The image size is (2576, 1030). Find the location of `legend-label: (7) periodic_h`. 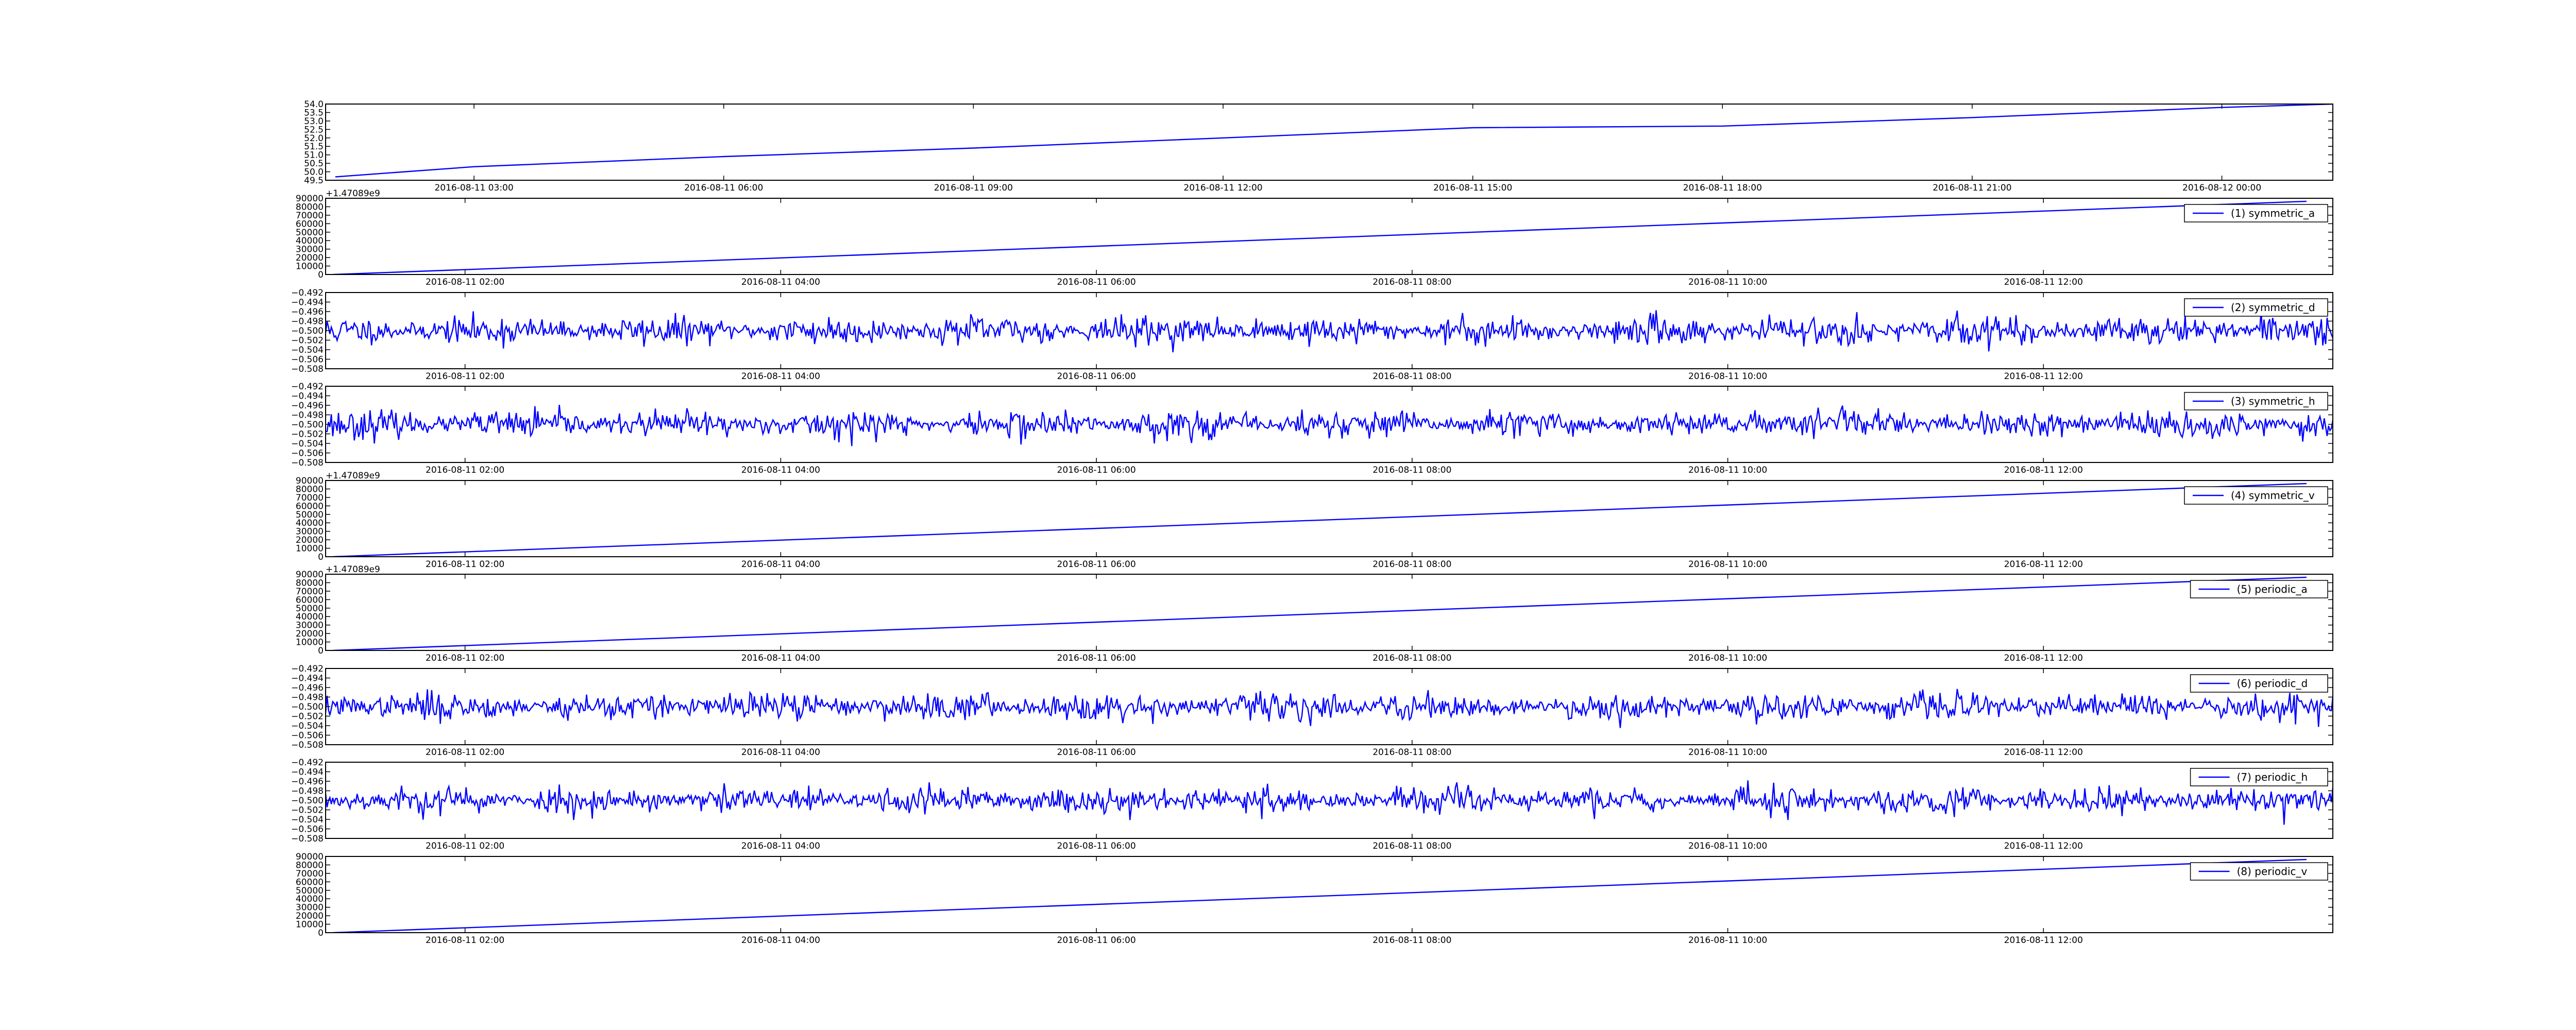

legend-label: (7) periodic_h is located at coordinates (2272, 777).